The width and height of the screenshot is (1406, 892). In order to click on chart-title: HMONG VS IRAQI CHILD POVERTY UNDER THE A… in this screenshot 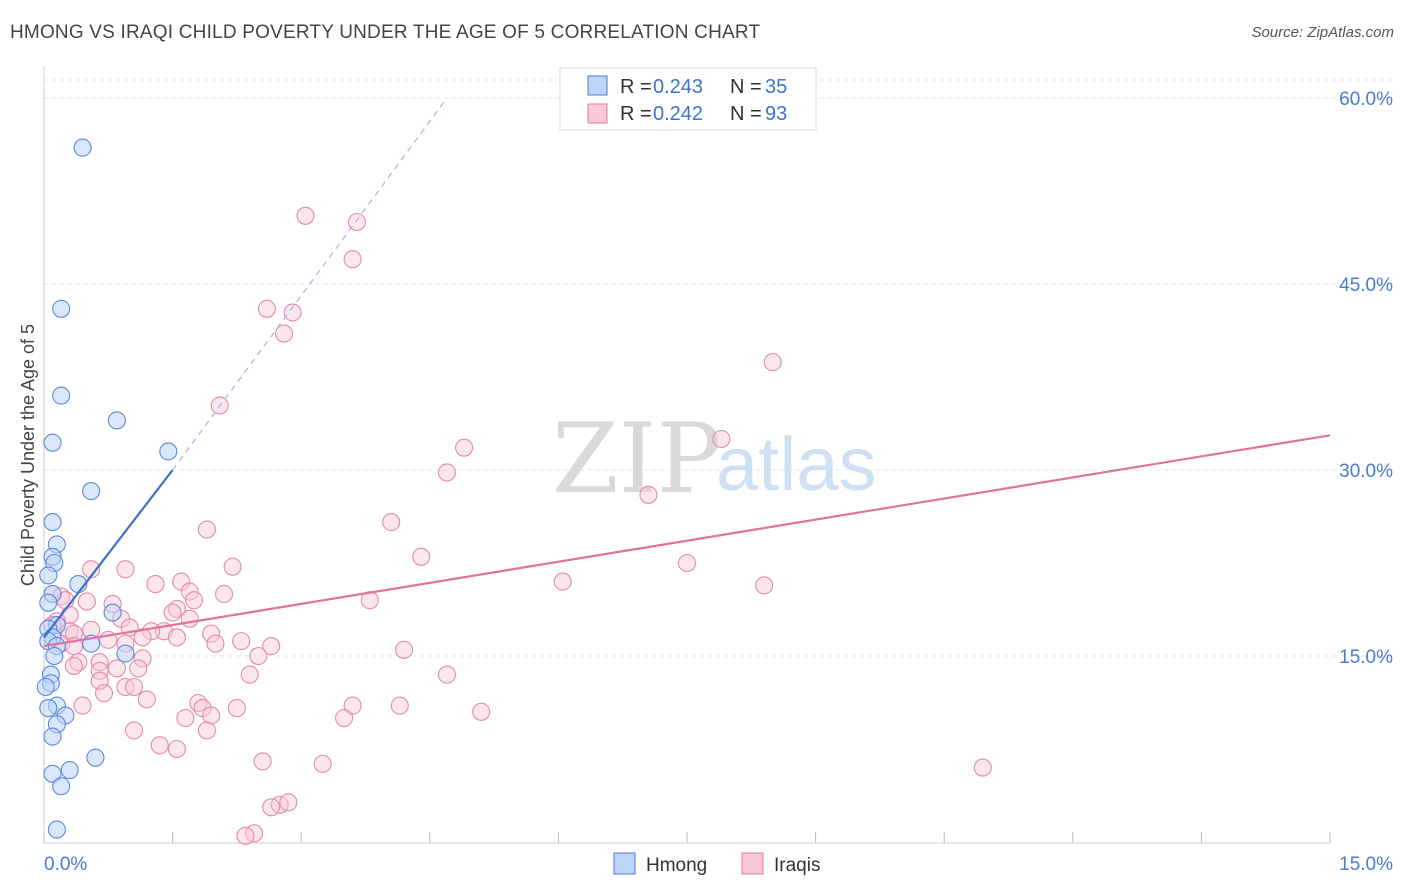, I will do `click(385, 32)`.